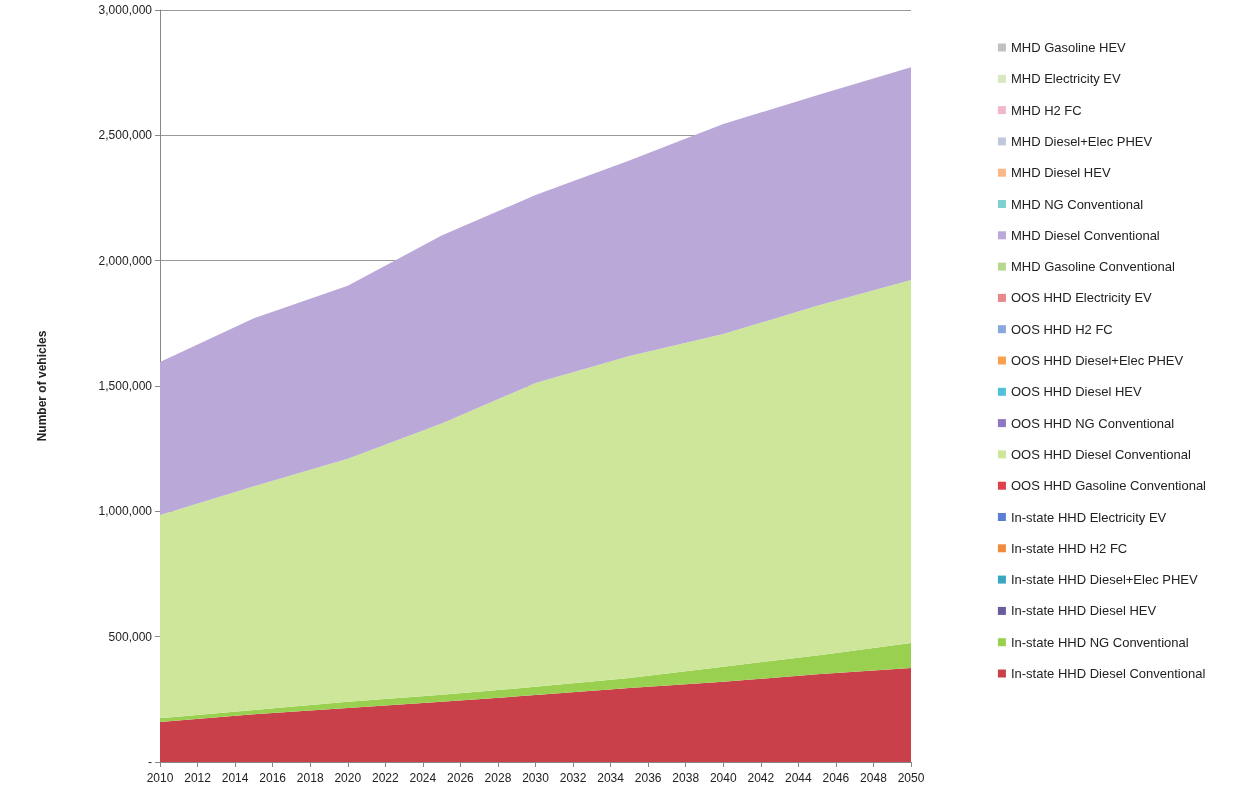 The width and height of the screenshot is (1251, 804). Describe the element at coordinates (160, 778) in the screenshot. I see `x-tick-label: 2010` at that location.